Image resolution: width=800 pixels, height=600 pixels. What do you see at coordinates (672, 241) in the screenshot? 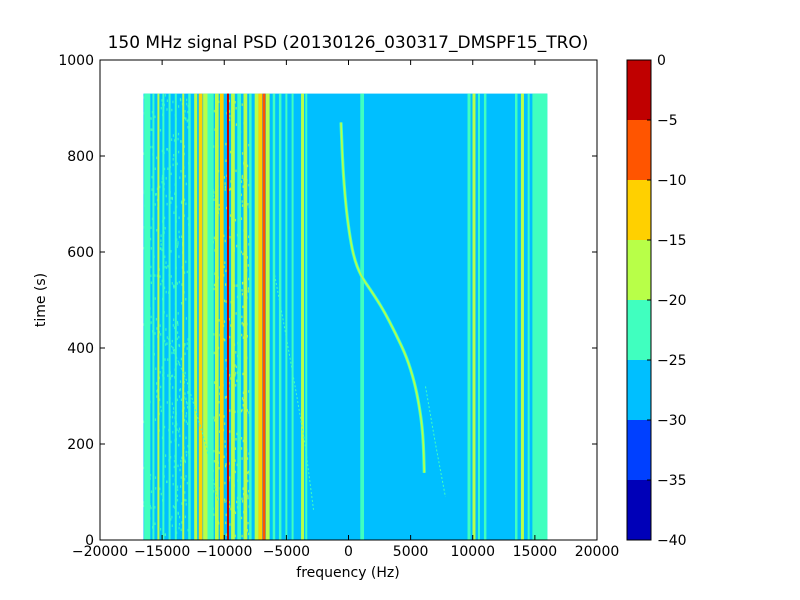
I see `colorbar-tick-label: −15` at bounding box center [672, 241].